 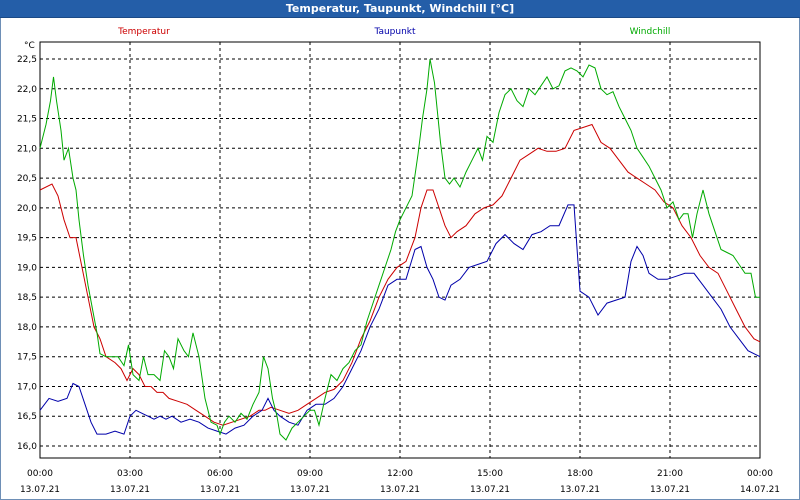 I want to click on legend-item-windchill: Windchill, so click(x=650, y=32).